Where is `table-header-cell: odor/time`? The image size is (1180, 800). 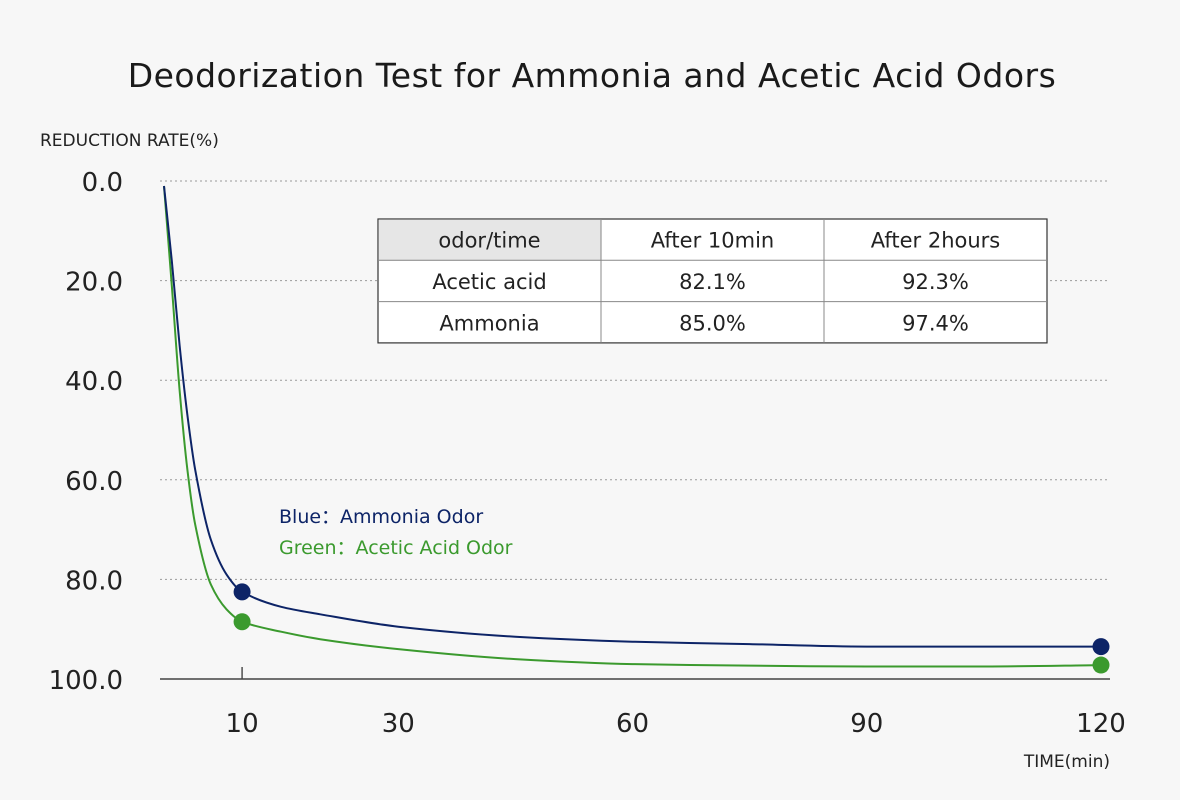 table-header-cell: odor/time is located at coordinates (489, 241).